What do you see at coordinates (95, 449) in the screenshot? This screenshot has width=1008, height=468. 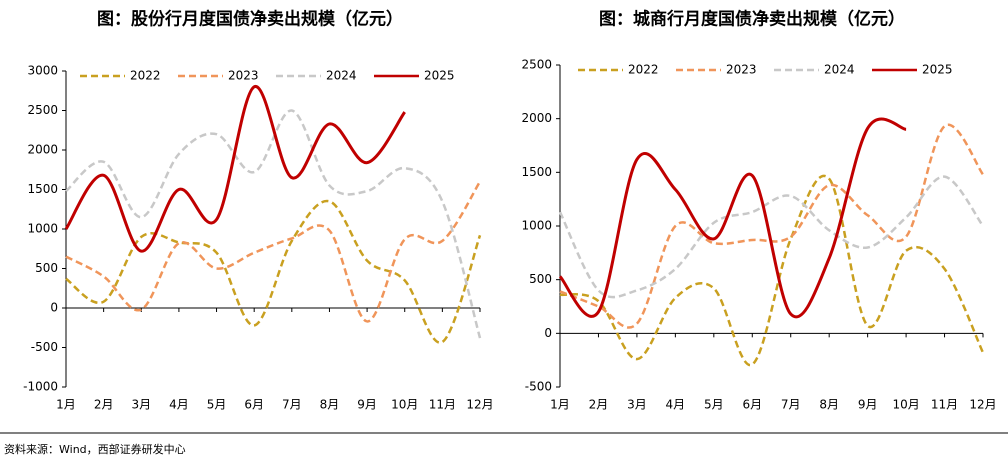 I see `source-note: 资料来源：Wind，西部证券研发中心` at bounding box center [95, 449].